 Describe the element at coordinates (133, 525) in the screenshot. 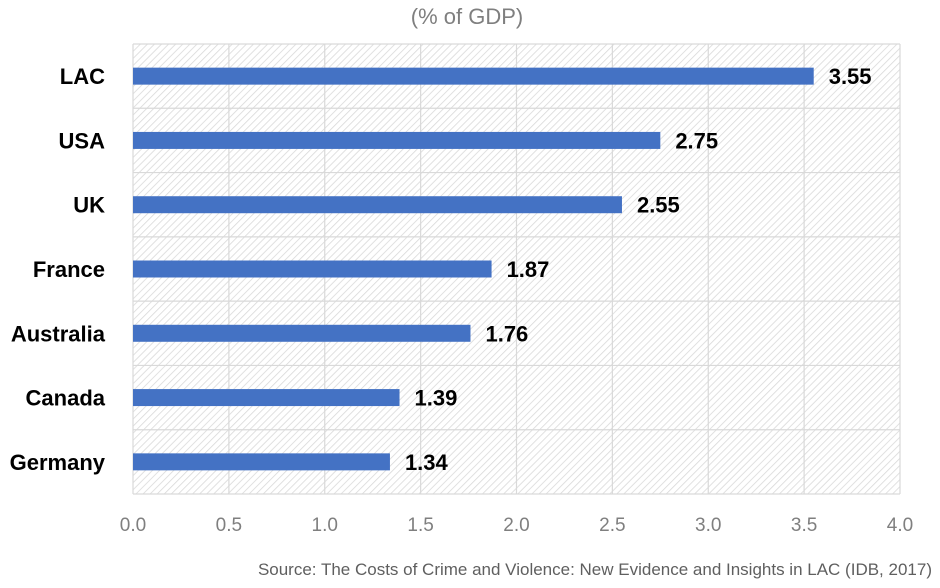

I see `x-tick-label: 0.0` at that location.